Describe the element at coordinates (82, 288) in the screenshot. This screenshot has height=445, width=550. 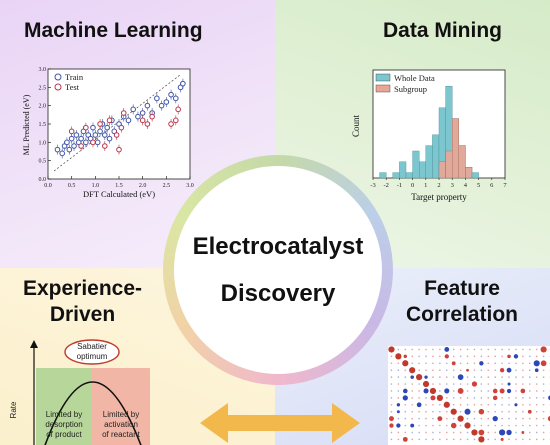
I see `title-ex-line1: Experience-` at that location.